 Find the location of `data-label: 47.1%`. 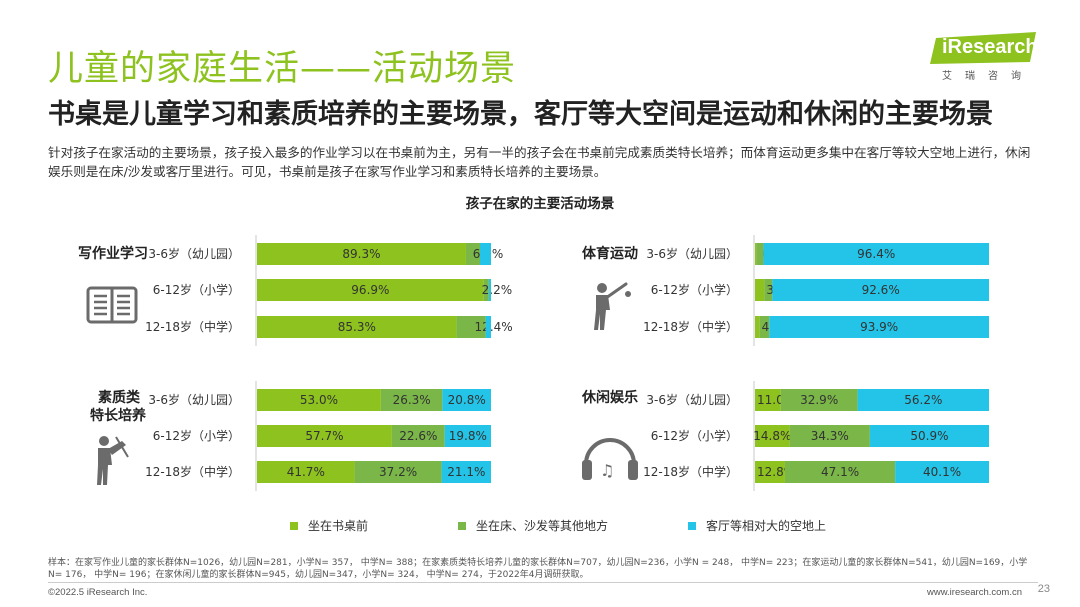

data-label: 47.1% is located at coordinates (840, 472).